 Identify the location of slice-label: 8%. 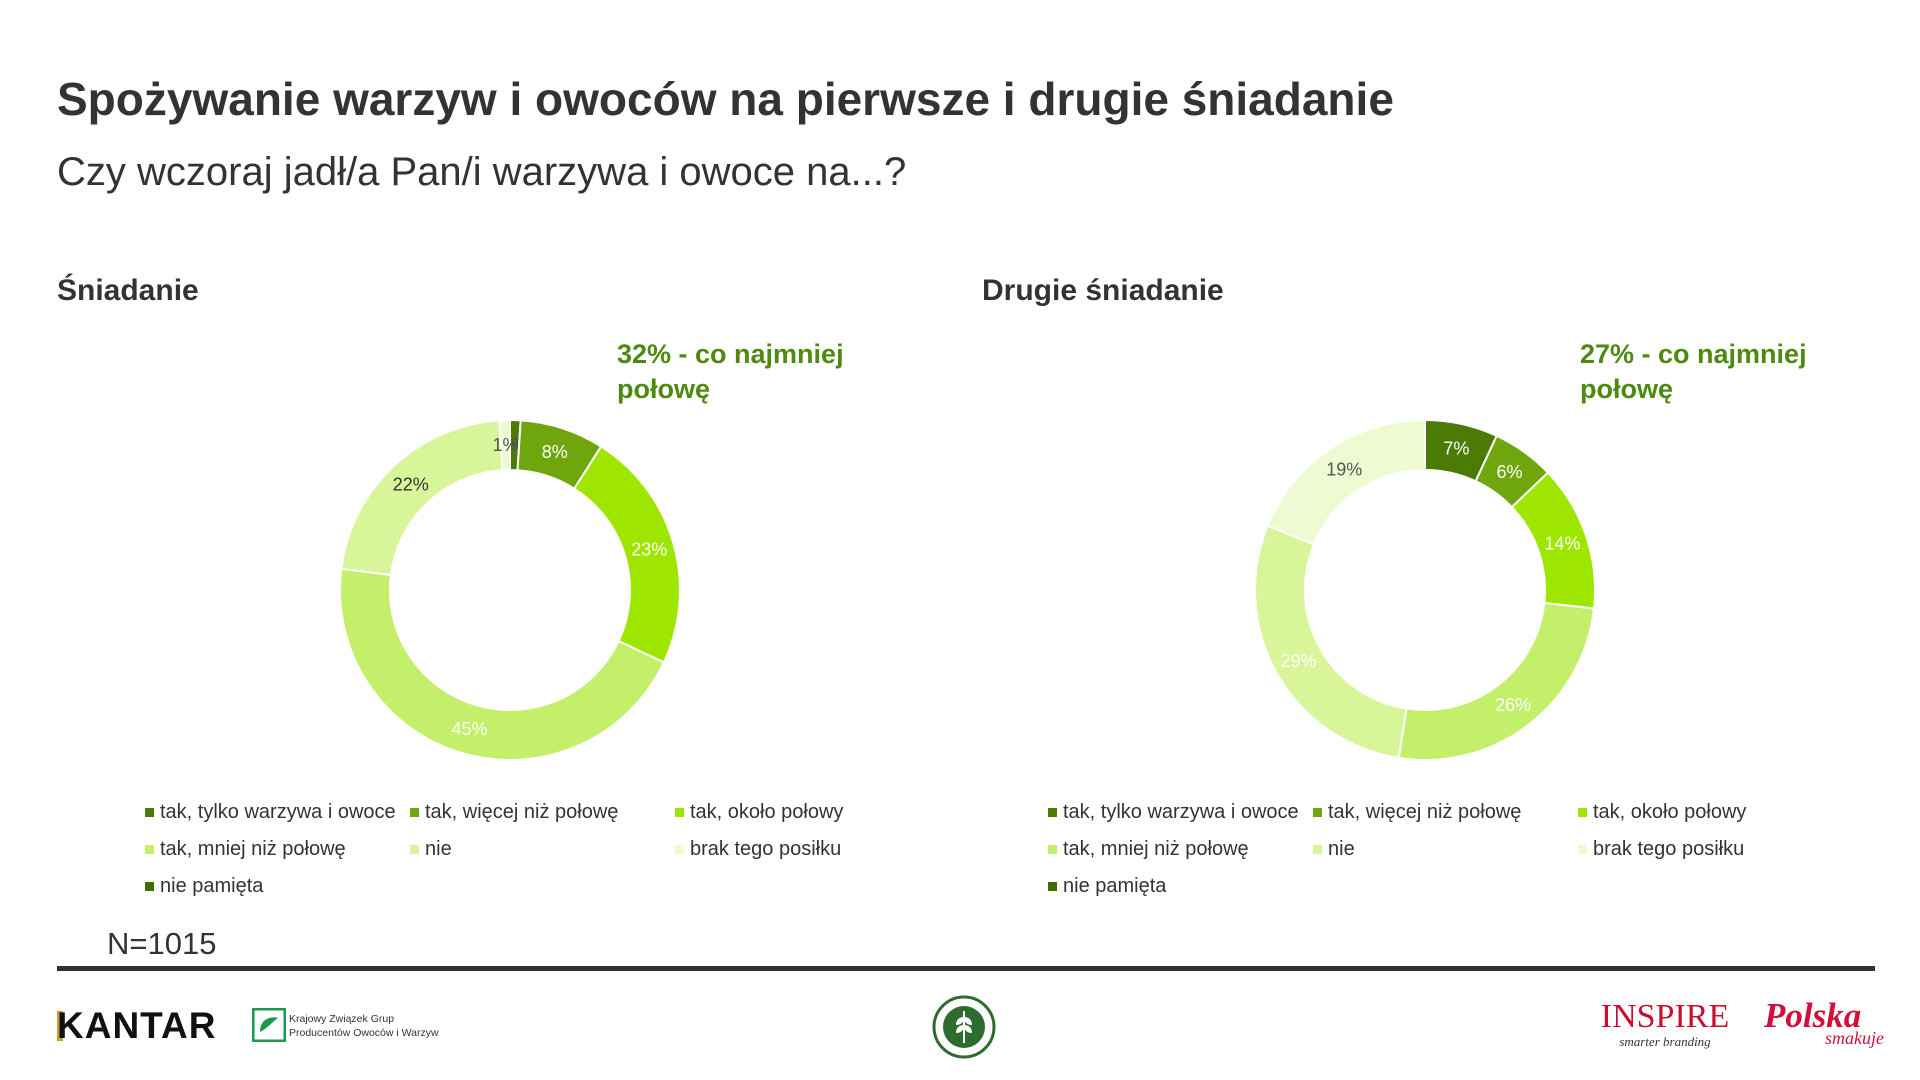
(555, 452).